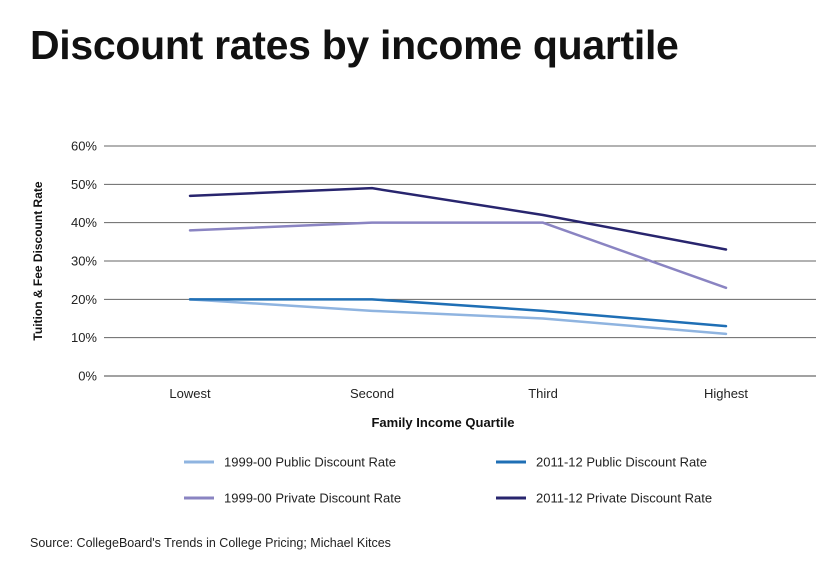 The height and width of the screenshot is (570, 840). What do you see at coordinates (458, 393) in the screenshot?
I see `x-axis-ticks: Lowest Second Third Highest` at bounding box center [458, 393].